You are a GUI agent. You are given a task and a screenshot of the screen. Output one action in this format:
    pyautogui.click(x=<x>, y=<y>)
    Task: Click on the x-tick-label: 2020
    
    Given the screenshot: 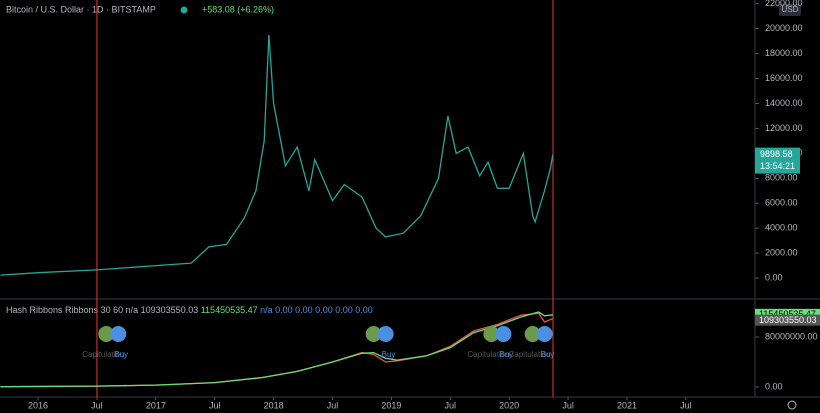 What is the action you would take?
    pyautogui.click(x=509, y=405)
    